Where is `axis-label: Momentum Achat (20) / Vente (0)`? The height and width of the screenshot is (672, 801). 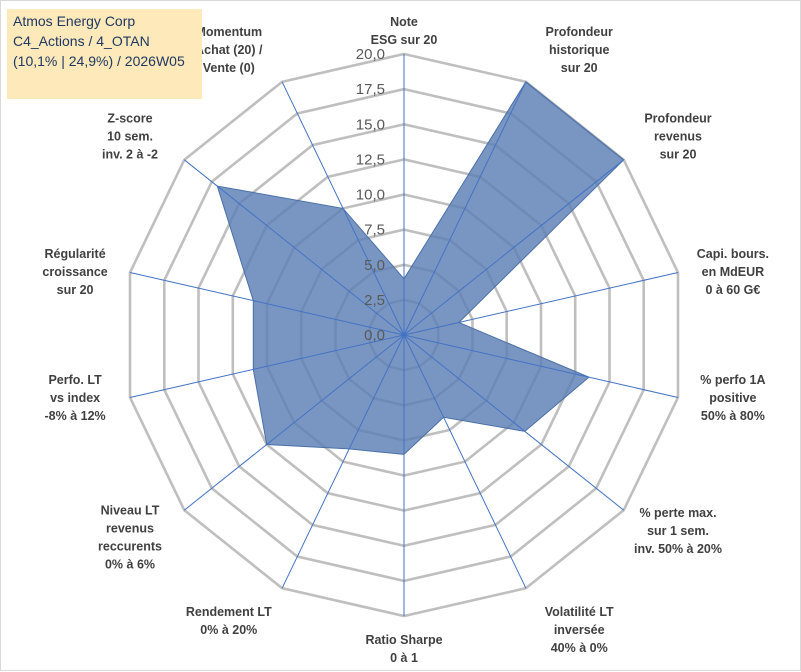 axis-label: Momentum Achat (20) / Vente (0) is located at coordinates (229, 50).